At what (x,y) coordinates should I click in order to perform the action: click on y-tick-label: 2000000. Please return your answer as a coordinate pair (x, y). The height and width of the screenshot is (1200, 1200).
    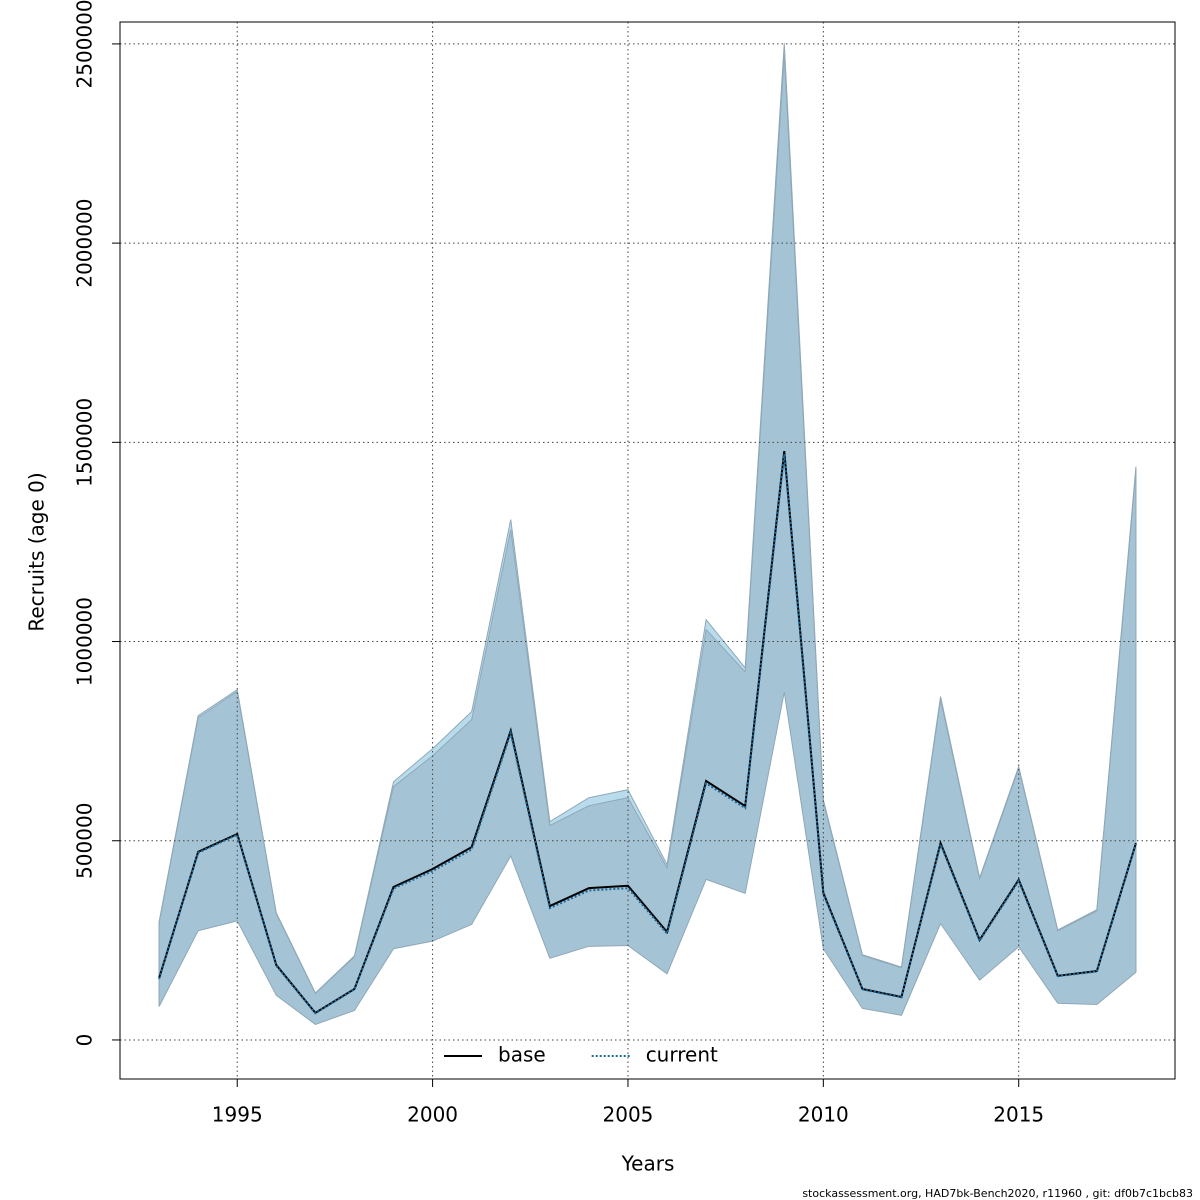
    Looking at the image, I should click on (85, 243).